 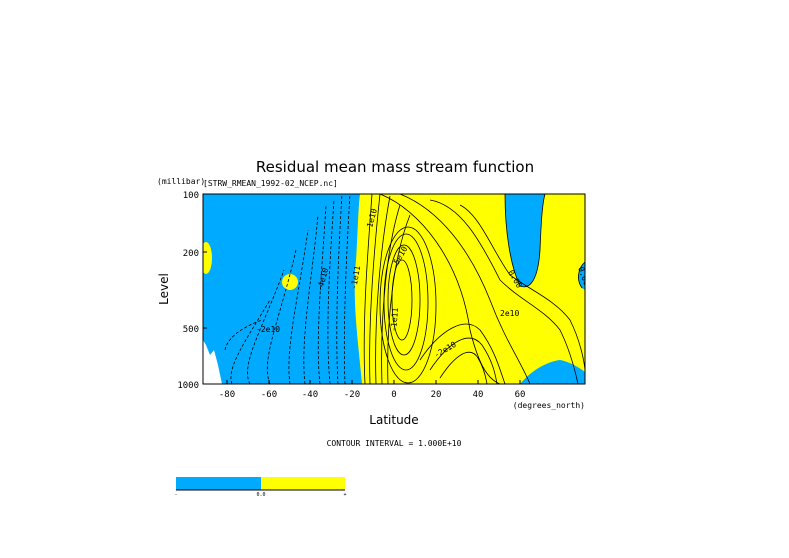 What do you see at coordinates (478, 395) in the screenshot?
I see `x-tick-label: 40` at bounding box center [478, 395].